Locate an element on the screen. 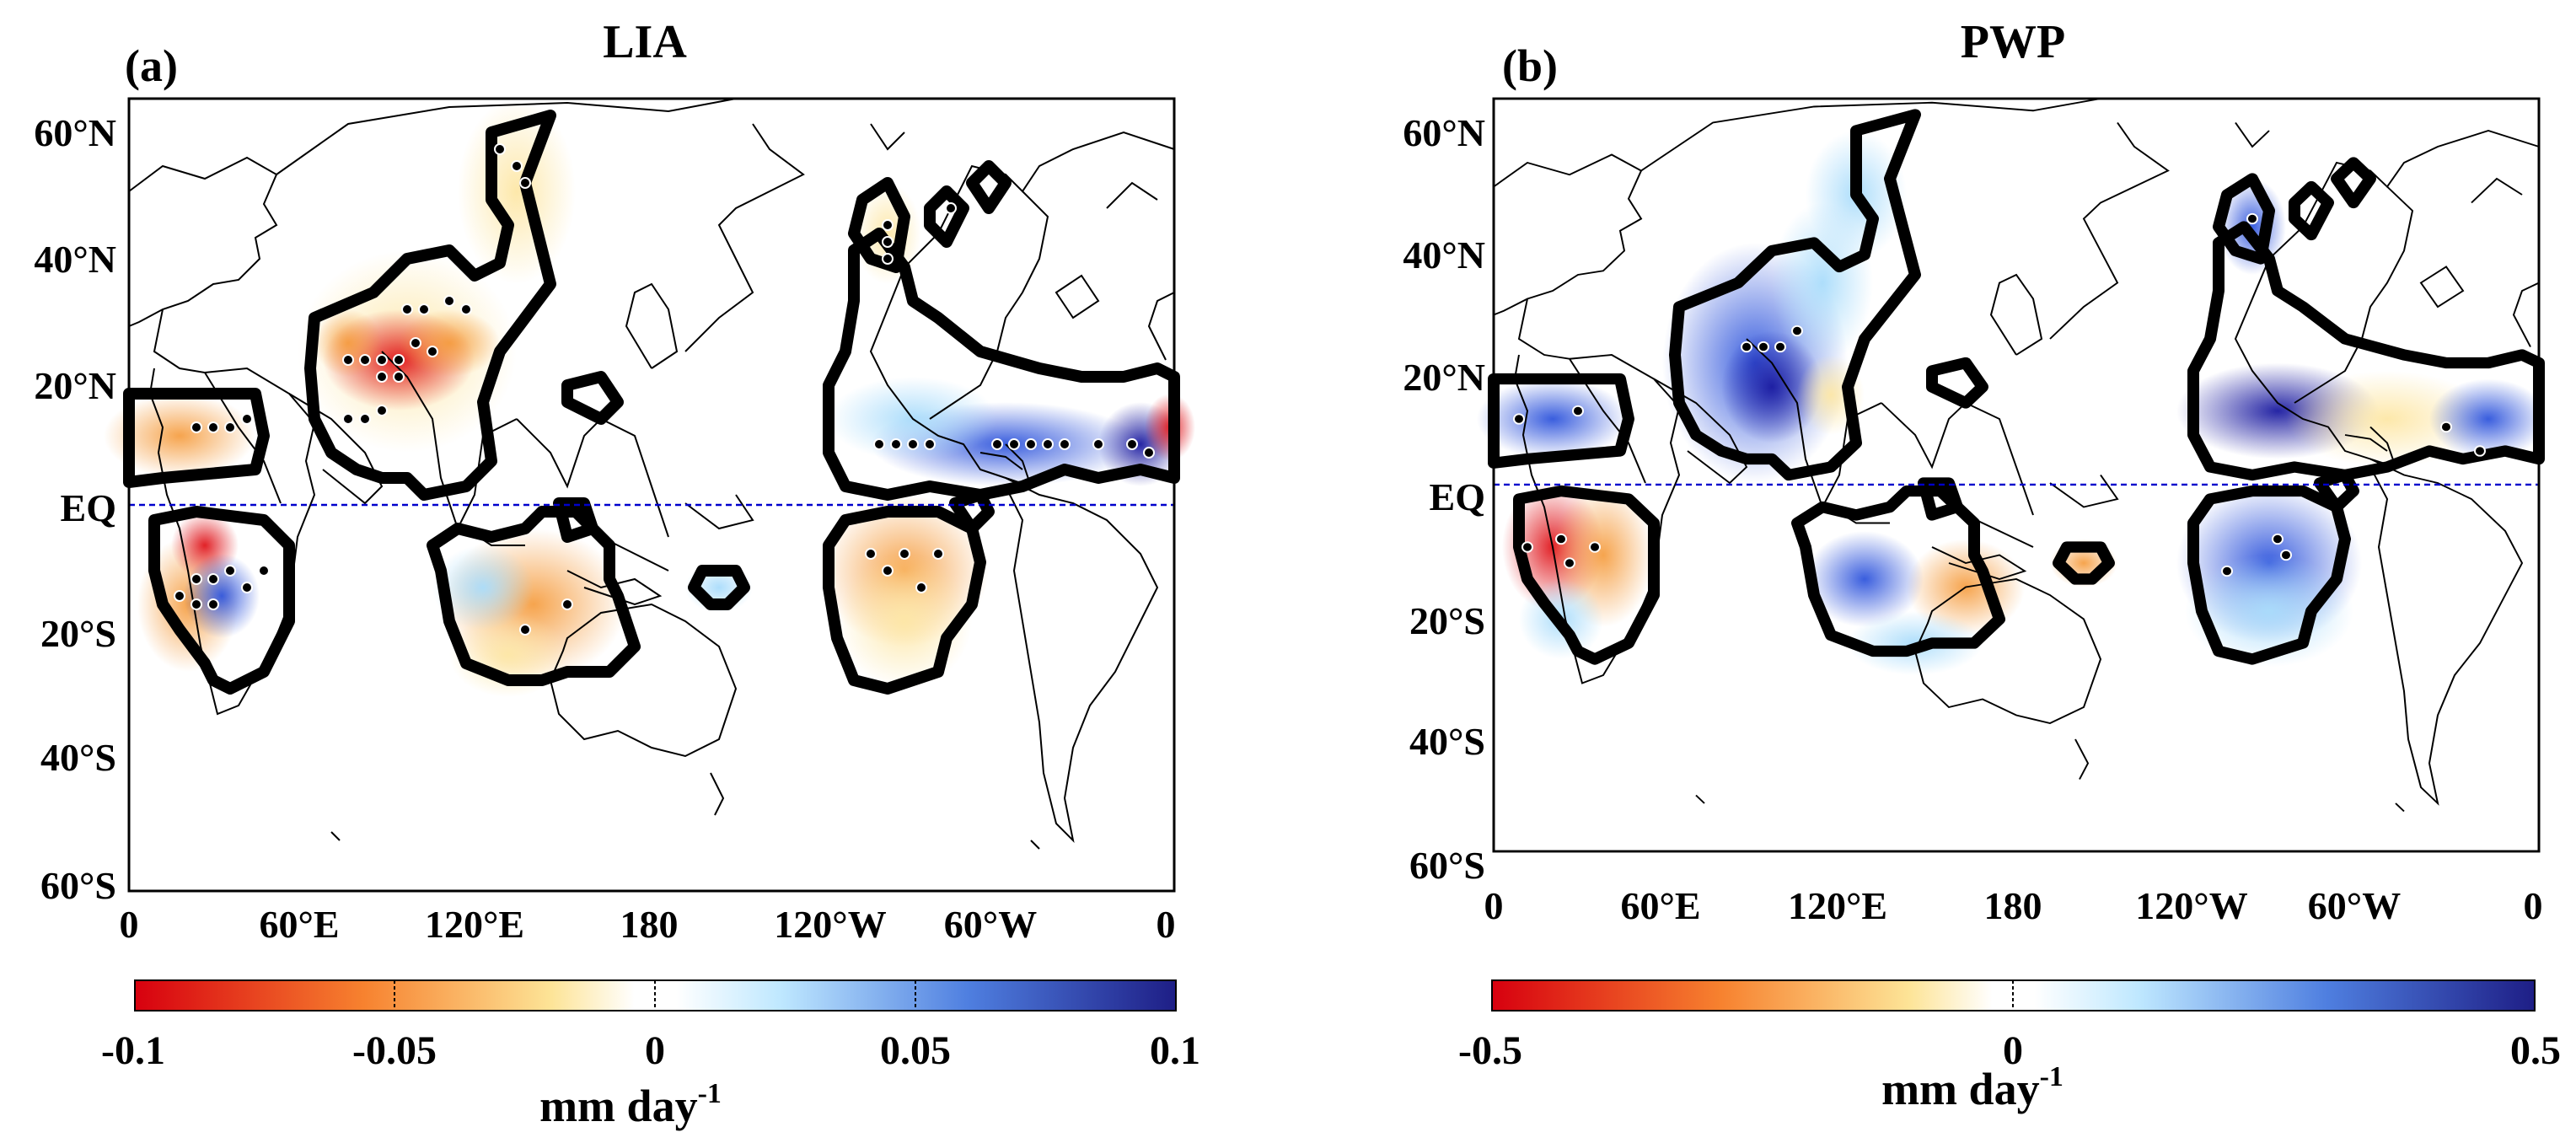  panel-b-title: PWP is located at coordinates (2013, 42).